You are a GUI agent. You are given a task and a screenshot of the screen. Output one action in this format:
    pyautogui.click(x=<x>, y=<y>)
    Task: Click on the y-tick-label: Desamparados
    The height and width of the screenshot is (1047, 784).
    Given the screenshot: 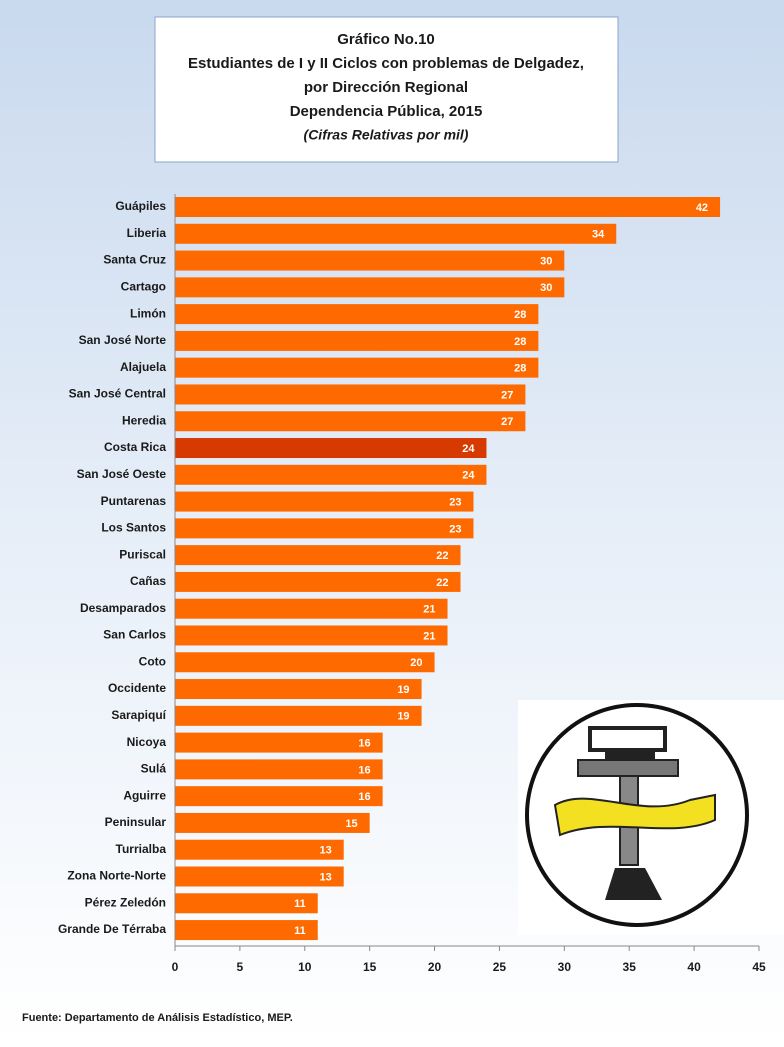 What is the action you would take?
    pyautogui.click(x=123, y=608)
    